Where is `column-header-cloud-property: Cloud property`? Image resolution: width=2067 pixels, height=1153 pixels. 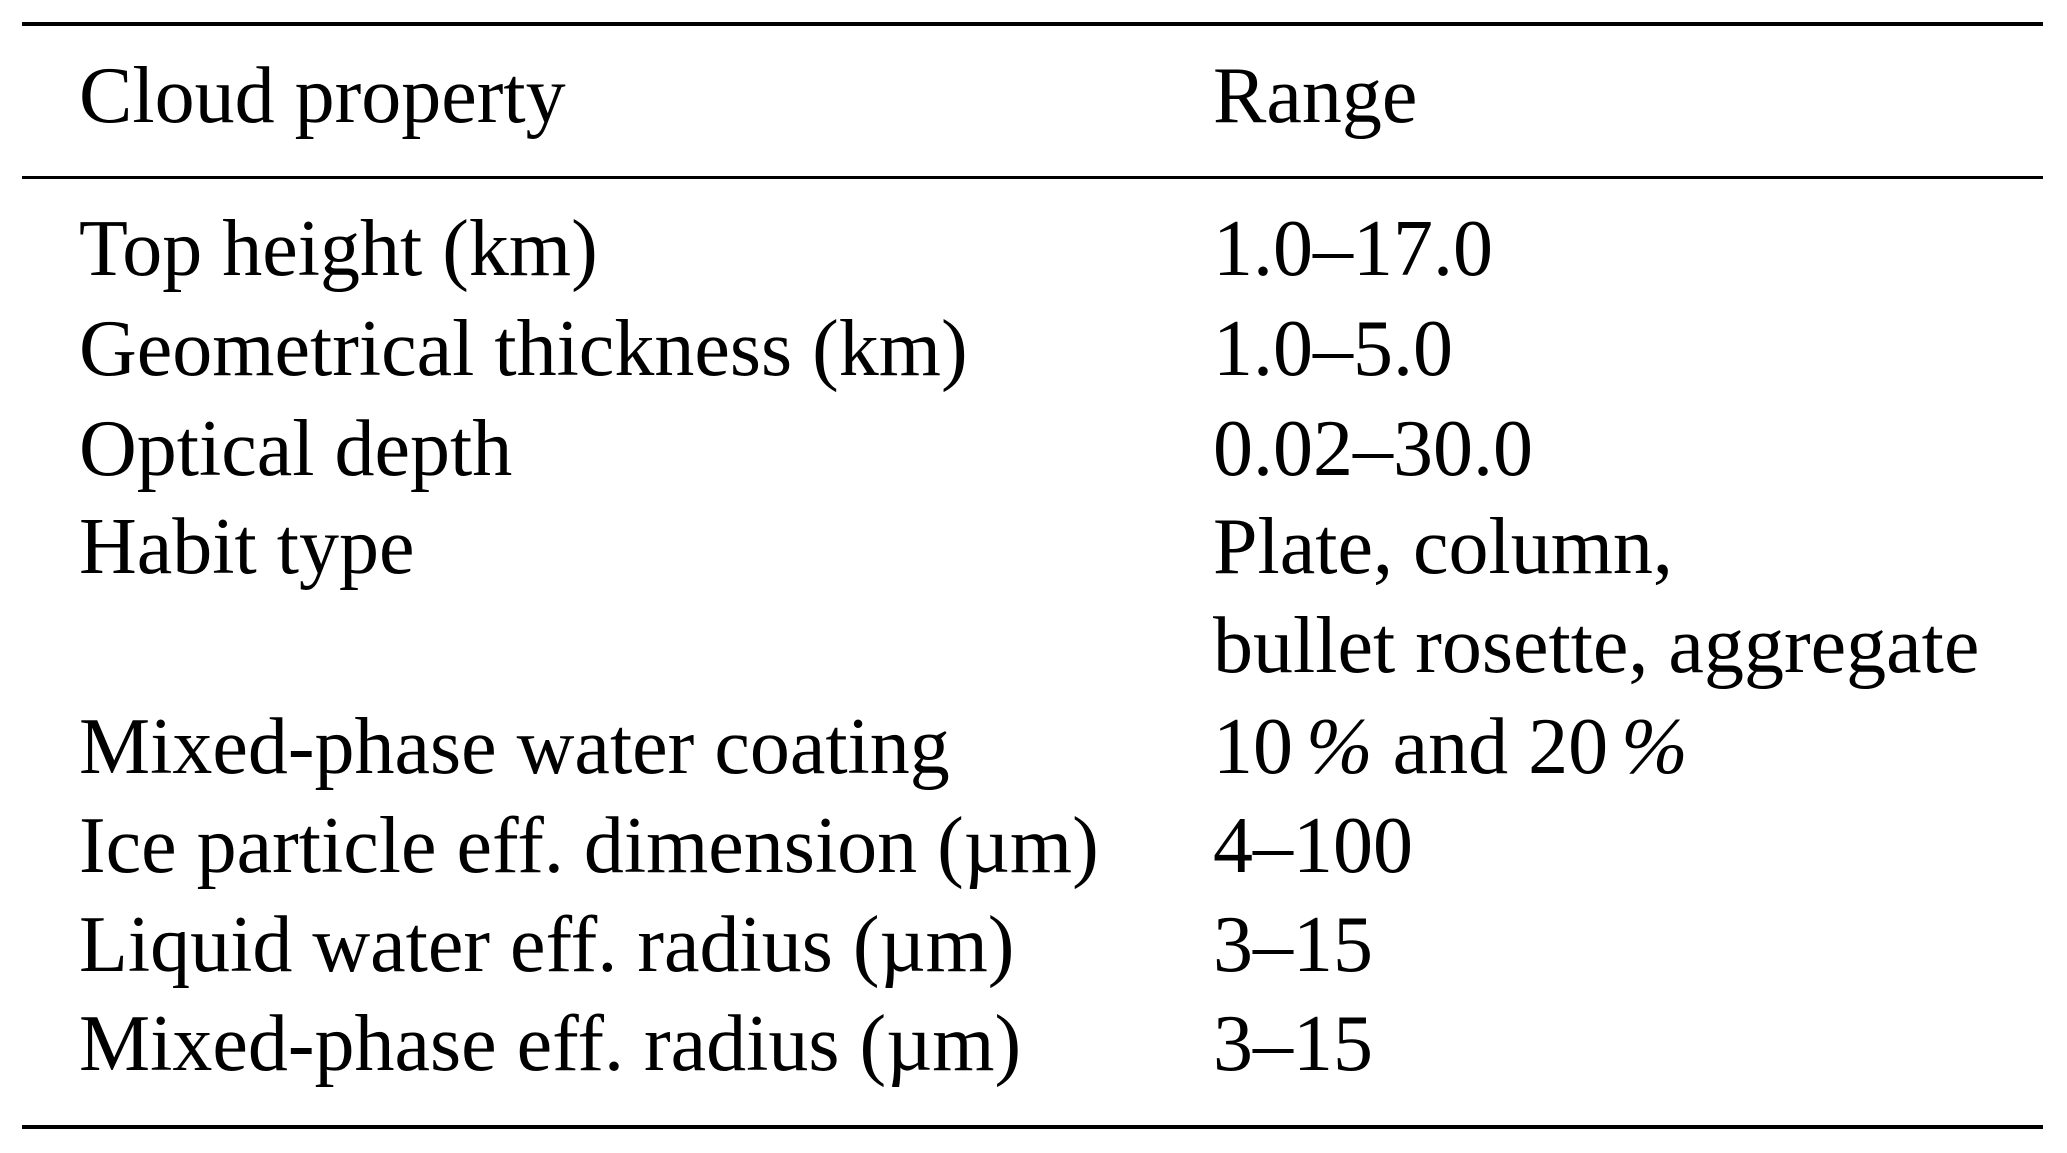
column-header-cloud-property: Cloud property is located at coordinates (322, 96).